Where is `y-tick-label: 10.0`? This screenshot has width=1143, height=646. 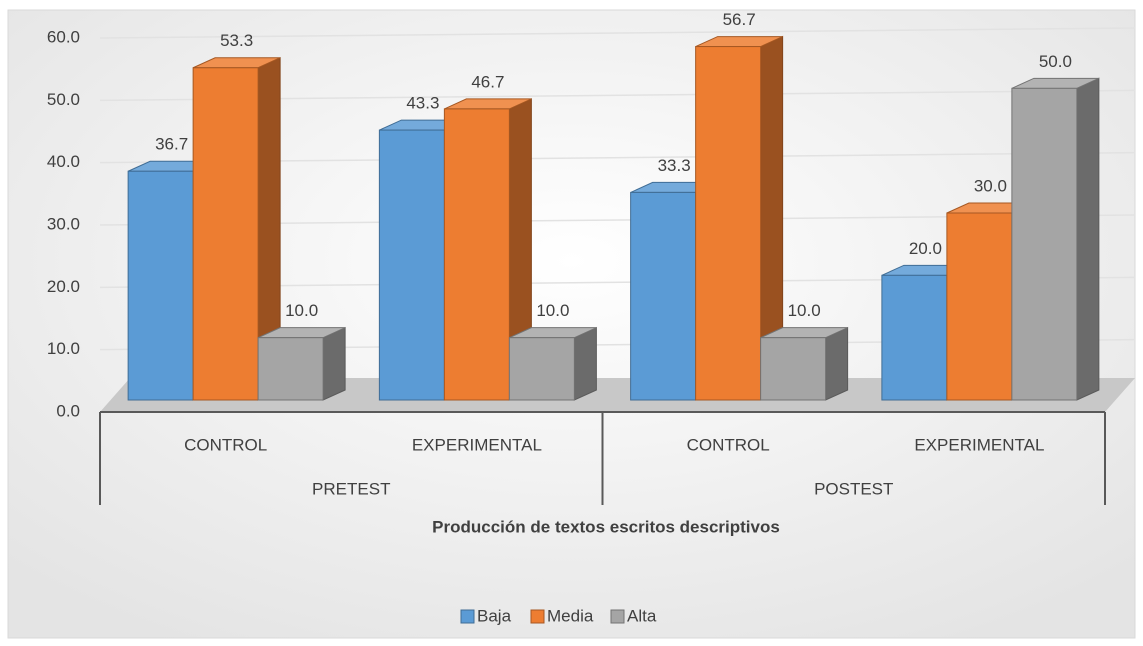
y-tick-label: 10.0 is located at coordinates (63, 348).